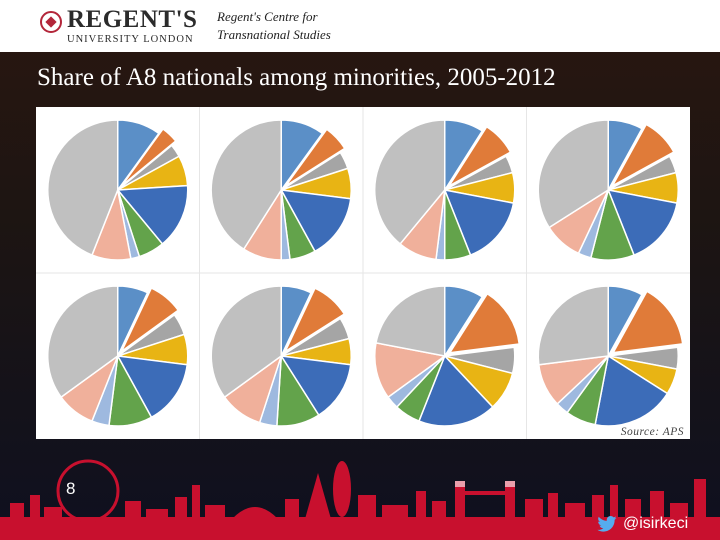  I want to click on logo-subline: UNIVERSITY LONDON, so click(130, 39).